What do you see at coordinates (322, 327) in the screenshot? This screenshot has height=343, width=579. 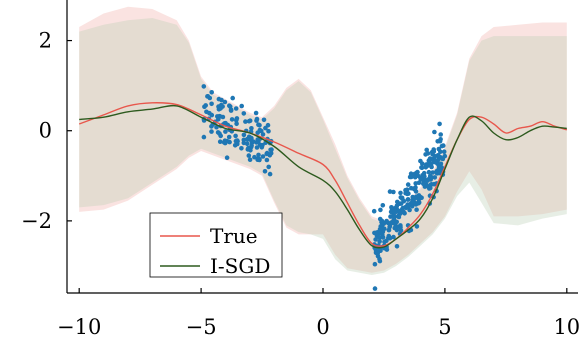 I see `x-tick-label: 0` at bounding box center [322, 327].